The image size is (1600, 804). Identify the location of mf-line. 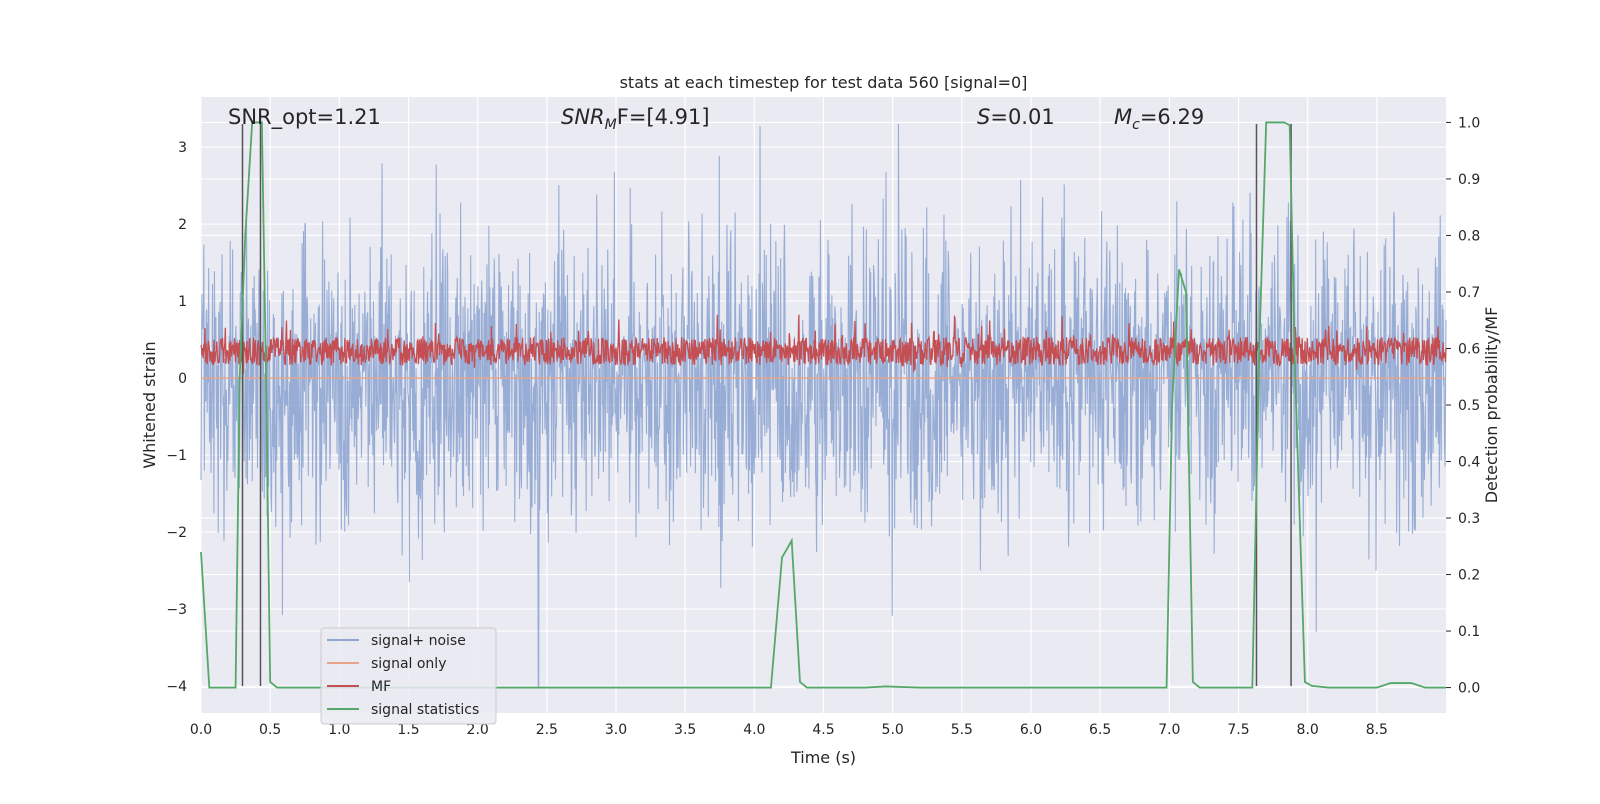
(823, 344).